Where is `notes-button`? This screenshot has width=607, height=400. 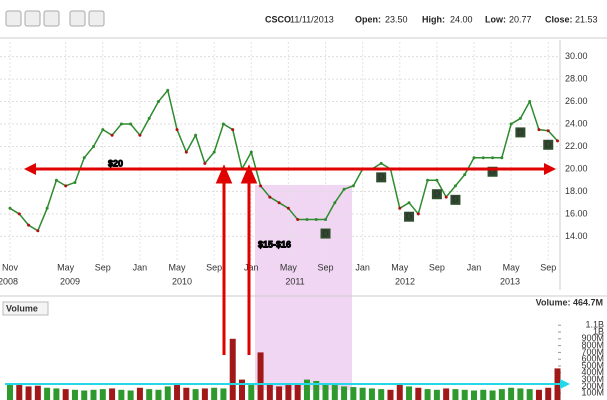 notes-button is located at coordinates (51, 18).